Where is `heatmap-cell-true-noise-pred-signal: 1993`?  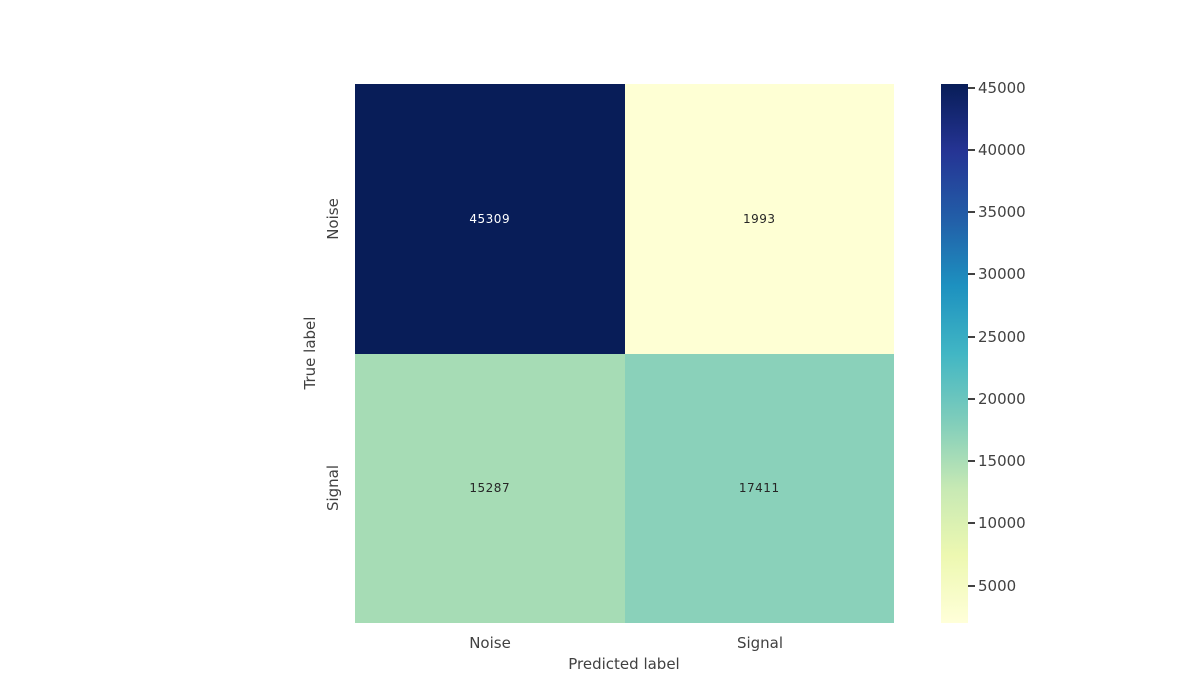
heatmap-cell-true-noise-pred-signal: 1993 is located at coordinates (759, 219).